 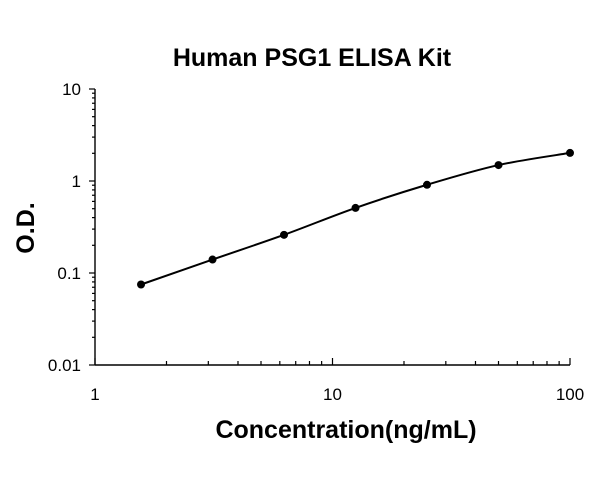 I want to click on y-tick-label: 1, so click(x=76, y=181).